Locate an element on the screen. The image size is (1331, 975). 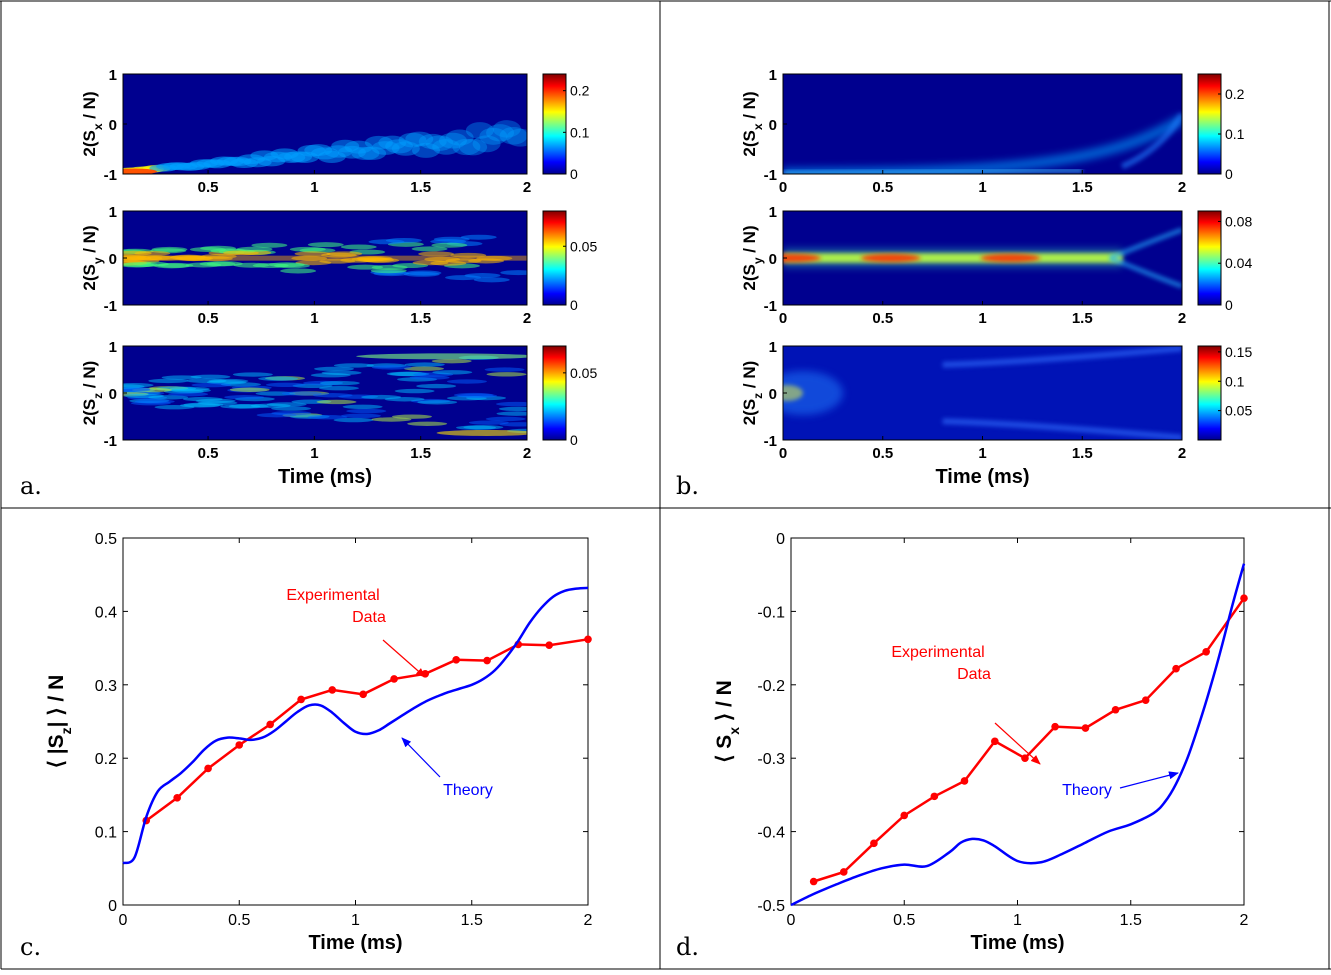
y-axis-label: 2(Sx / N) is located at coordinates (92, 123).